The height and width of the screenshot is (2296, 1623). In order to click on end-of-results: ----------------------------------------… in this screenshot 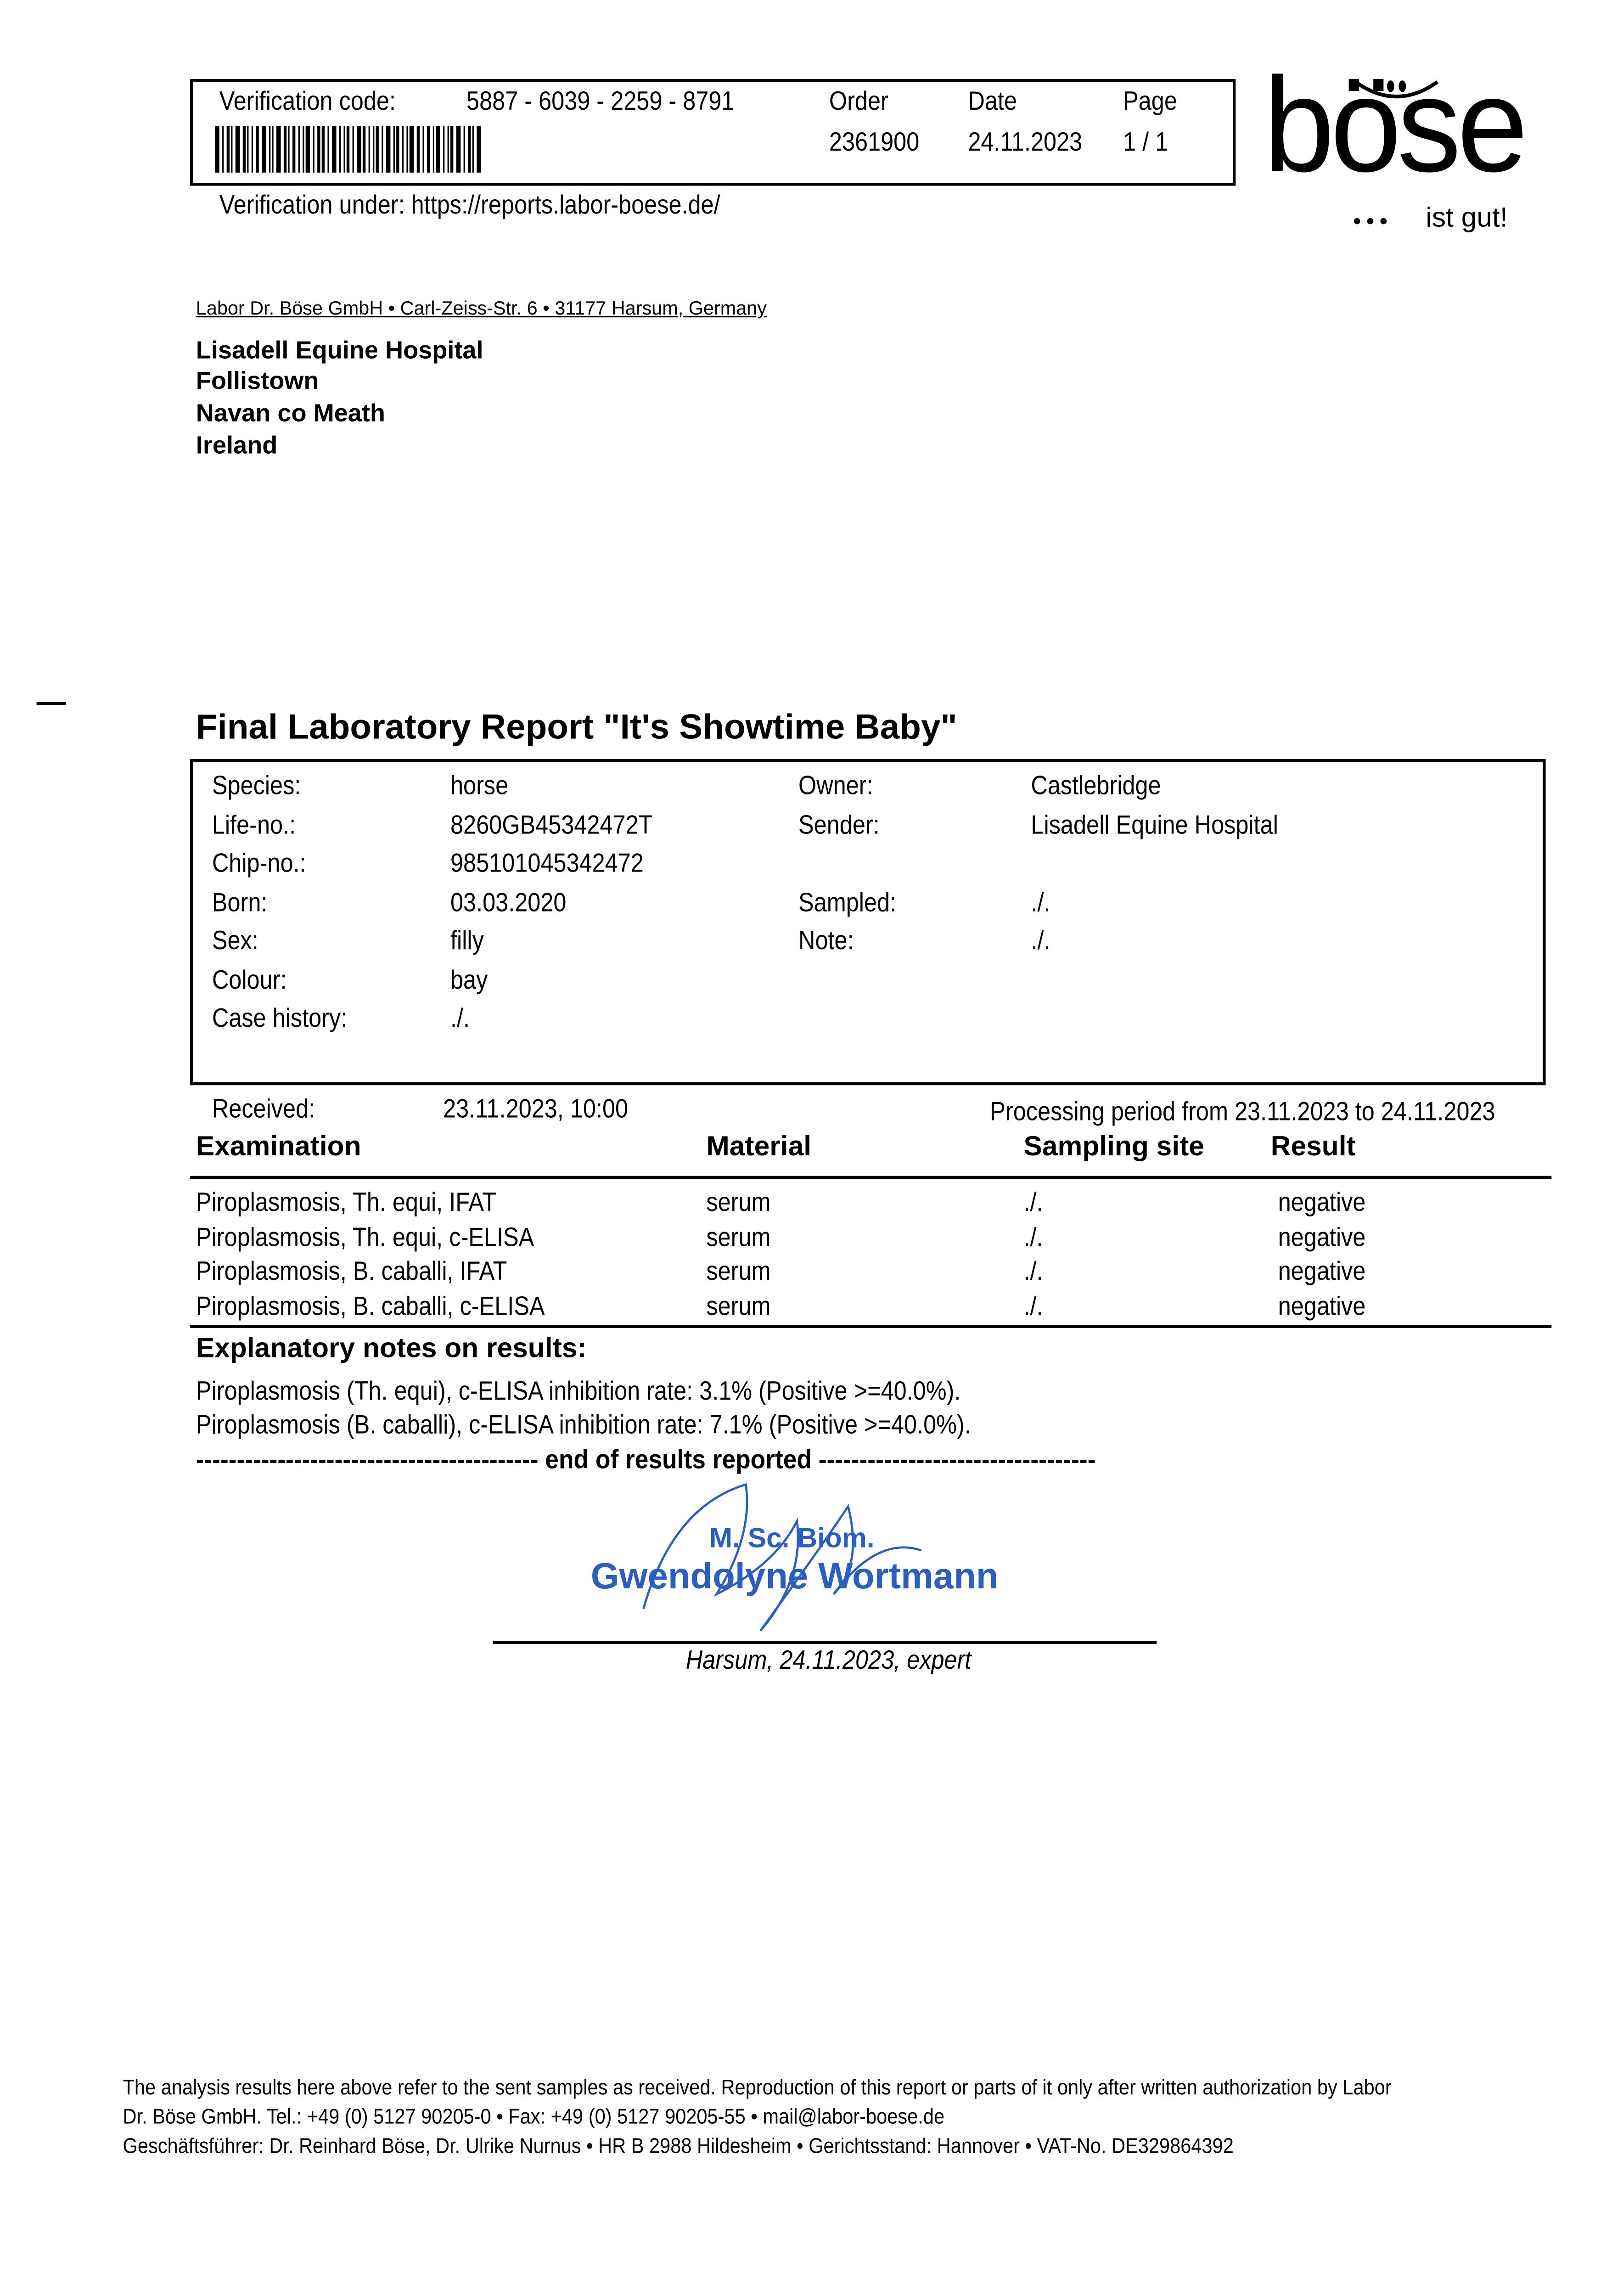, I will do `click(646, 1459)`.